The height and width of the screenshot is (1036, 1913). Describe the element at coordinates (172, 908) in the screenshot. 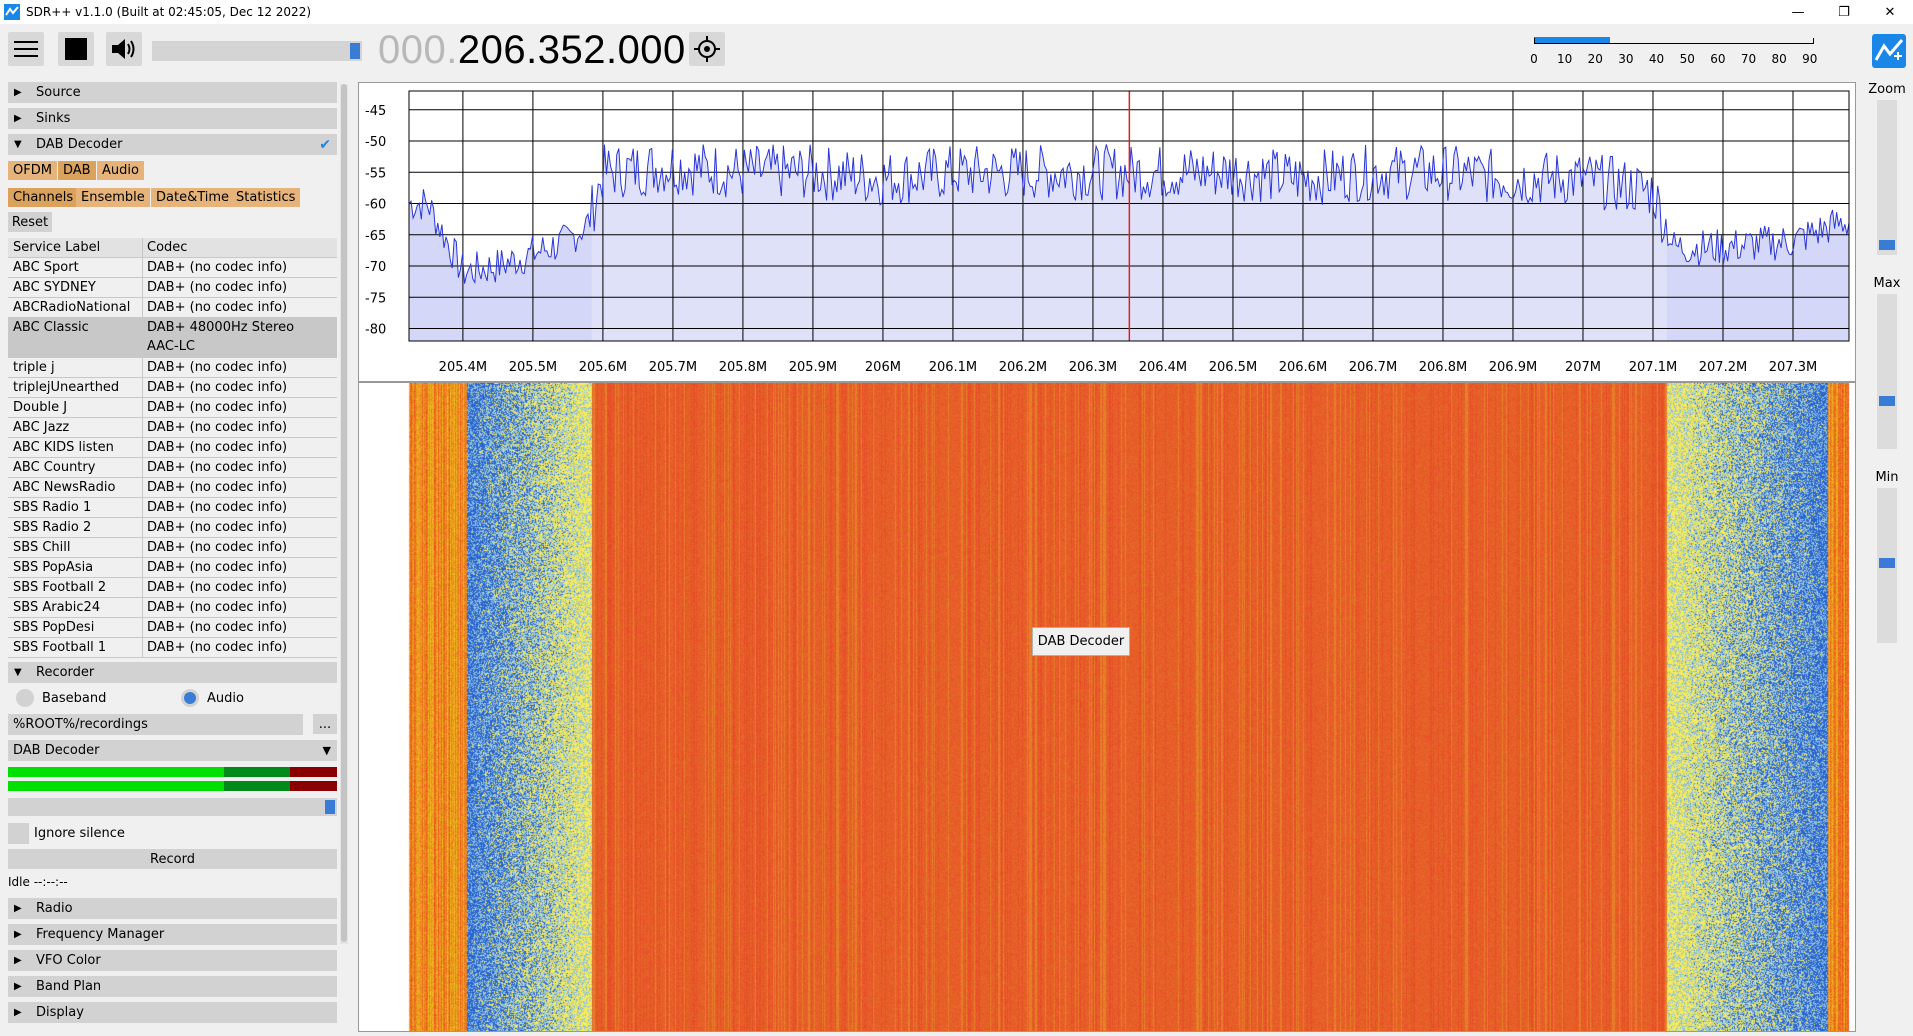

I see `radio-section-header: ▶ Radio` at that location.